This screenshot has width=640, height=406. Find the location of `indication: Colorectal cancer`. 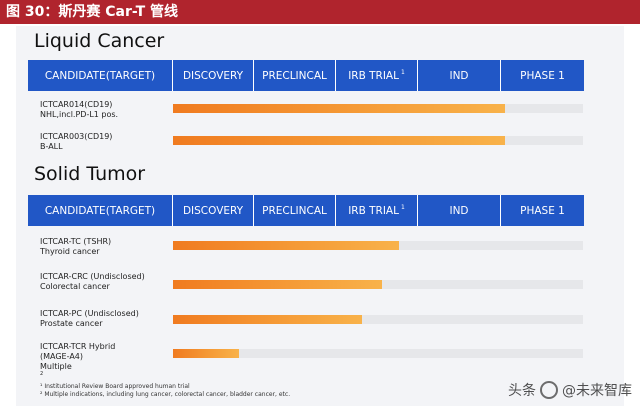

indication: Colorectal cancer is located at coordinates (75, 286).